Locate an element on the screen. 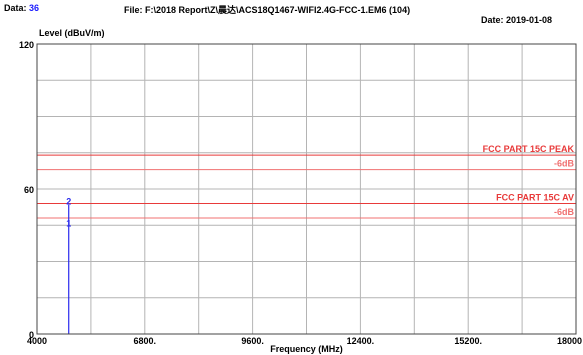 Image resolution: width=583 pixels, height=355 pixels. x-tick-label: 4000 is located at coordinates (37, 341).